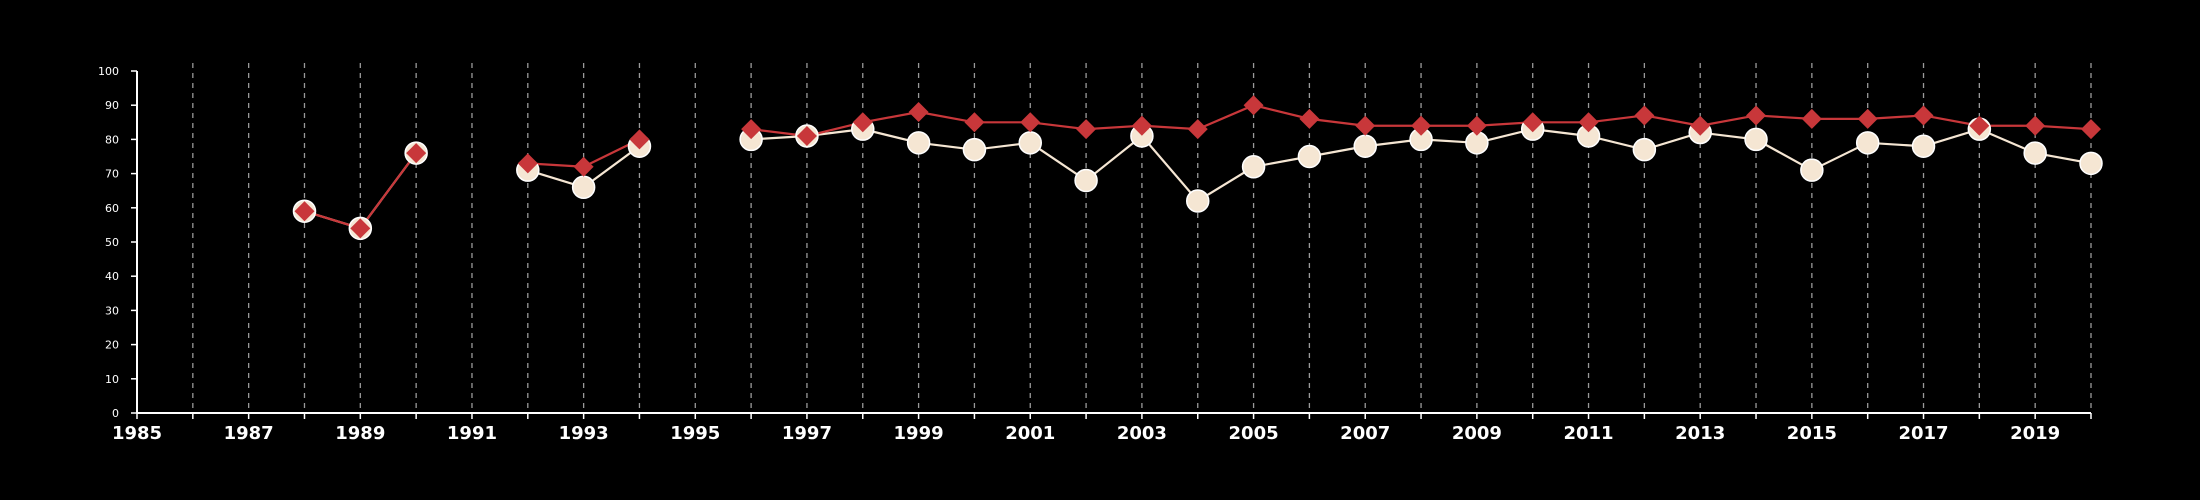  Describe the element at coordinates (1030, 433) in the screenshot. I see `x-tick-label: 2001` at that location.